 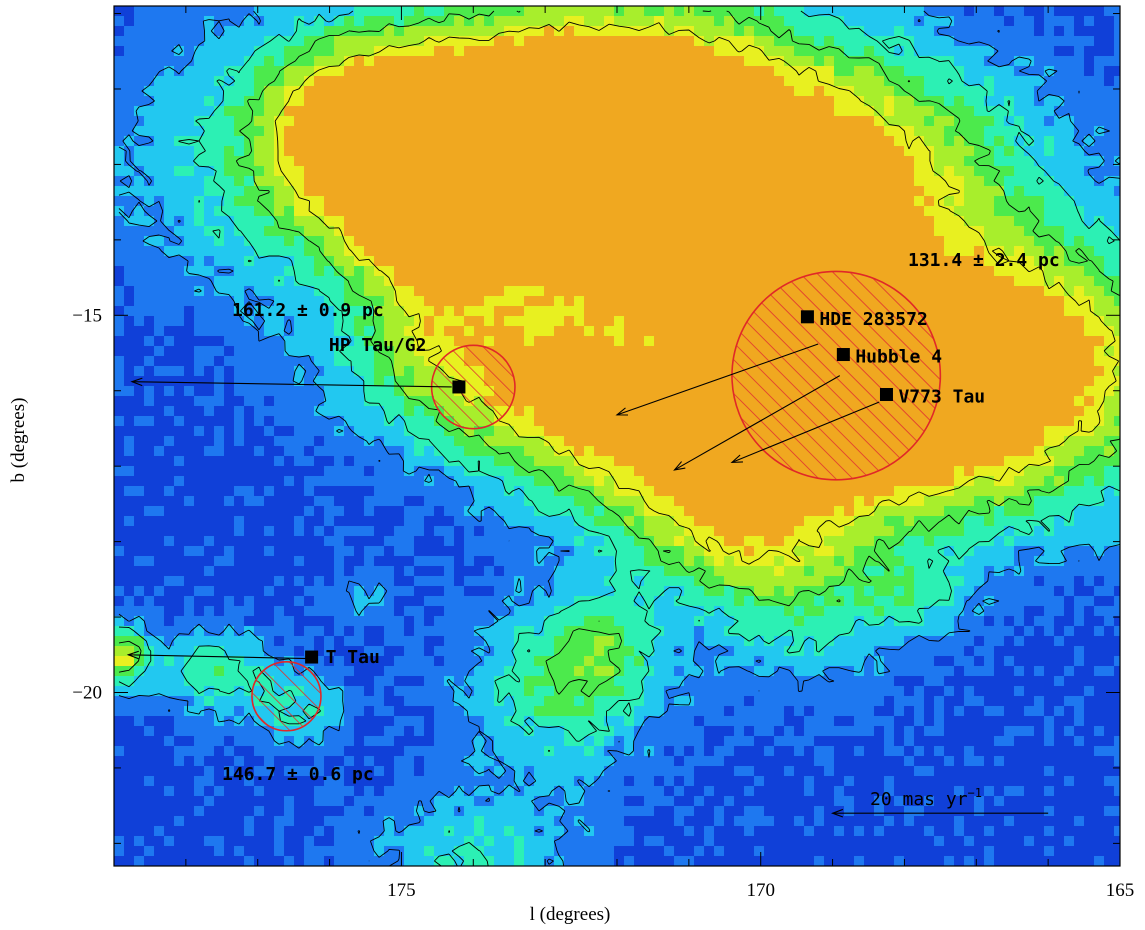 What do you see at coordinates (898, 357) in the screenshot?
I see `star-label: Hubble 4` at bounding box center [898, 357].